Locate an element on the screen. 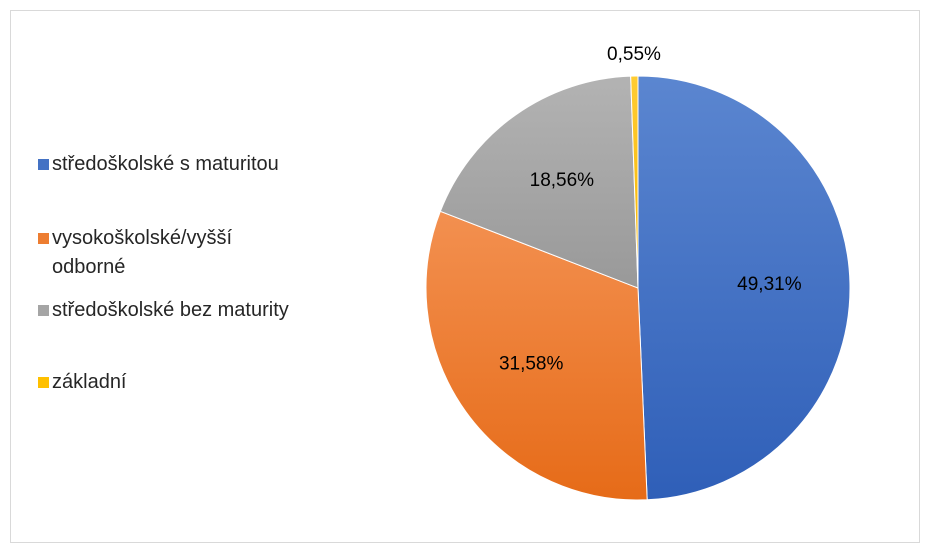  legend-label: základní is located at coordinates (89, 382).